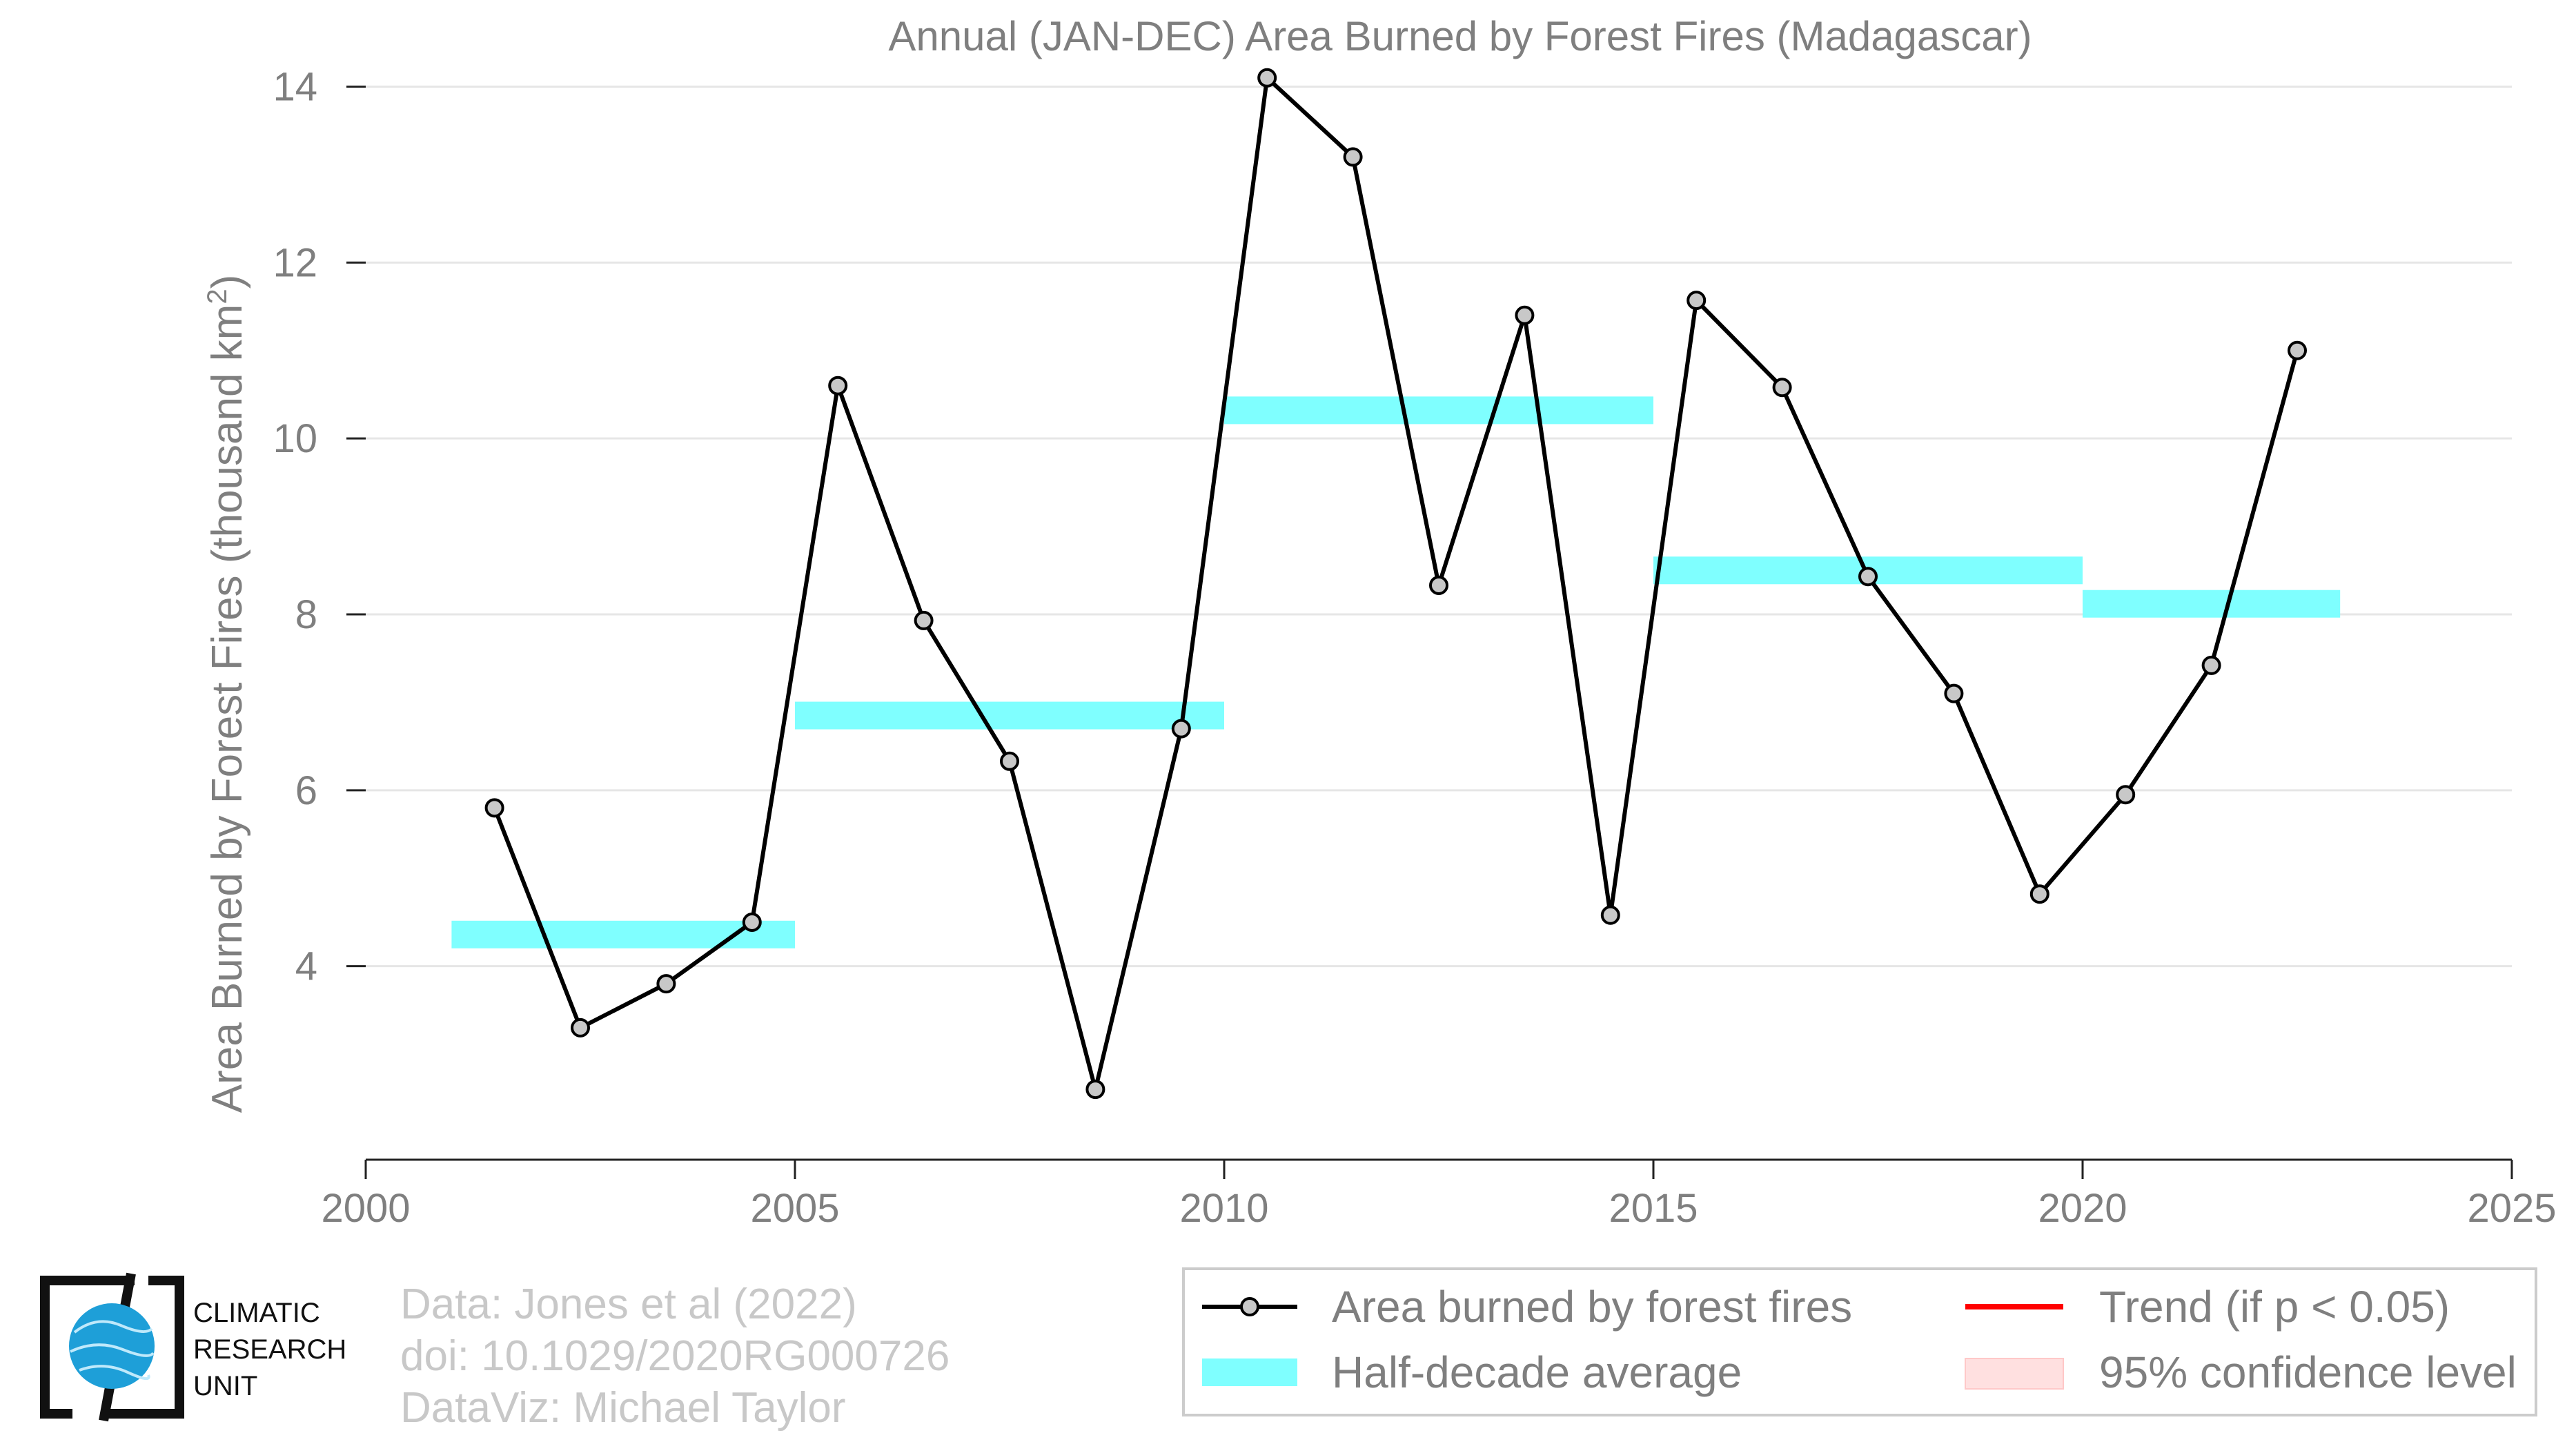 This screenshot has width=2576, height=1451. I want to click on y-axis-label-superscript: 2, so click(217, 296).